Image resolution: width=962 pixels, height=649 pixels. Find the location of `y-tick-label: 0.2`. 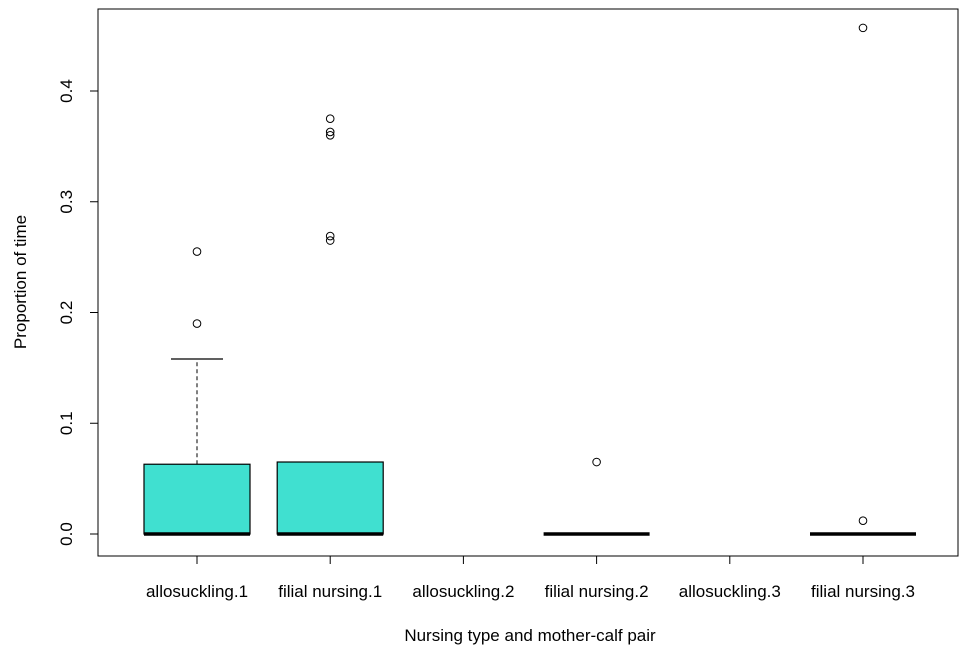

y-tick-label: 0.2 is located at coordinates (66, 313).